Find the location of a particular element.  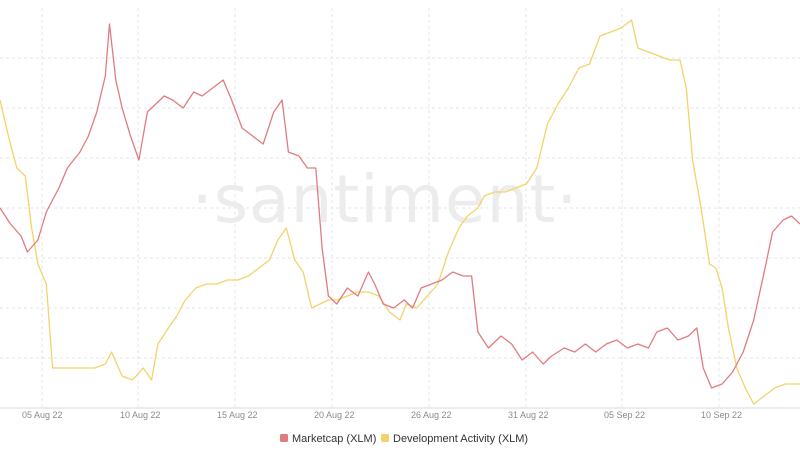

legend-item-dev_activity: Development Activity (XLM) is located at coordinates (454, 439).